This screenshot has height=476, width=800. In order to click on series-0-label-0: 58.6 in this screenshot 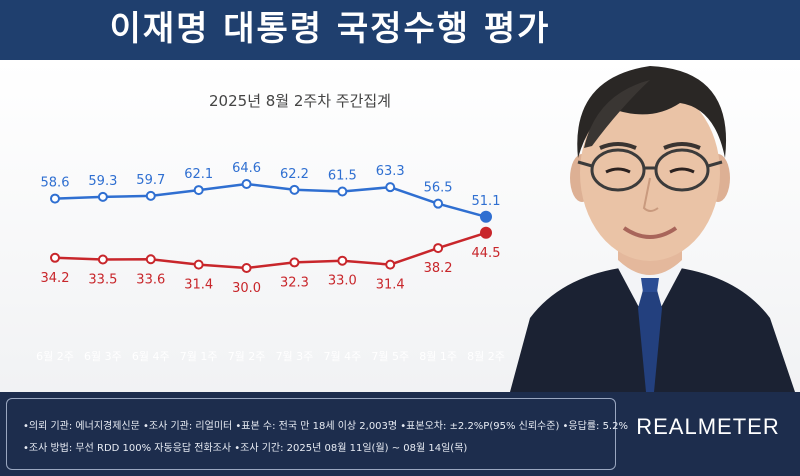, I will do `click(55, 183)`.